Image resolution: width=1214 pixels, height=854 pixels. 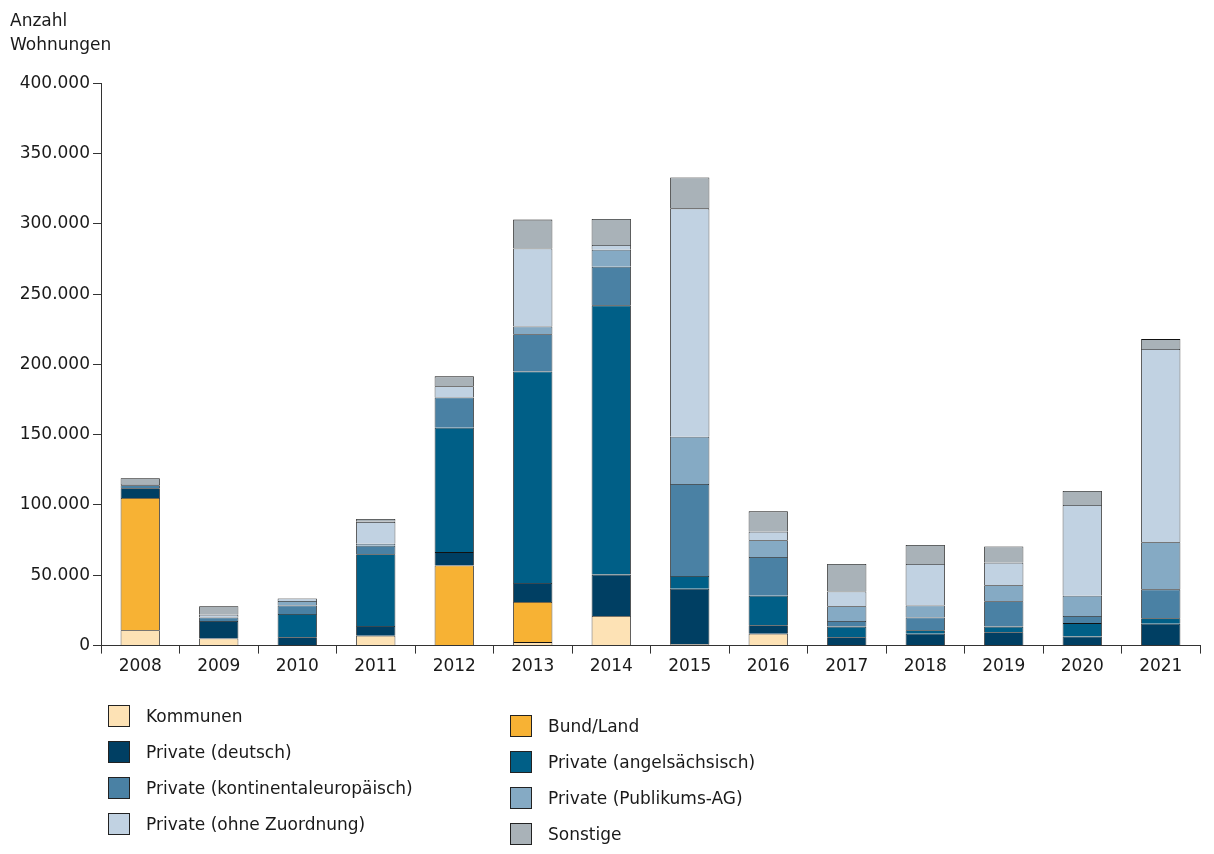 I want to click on y-tick-label: 0, so click(x=84, y=644).